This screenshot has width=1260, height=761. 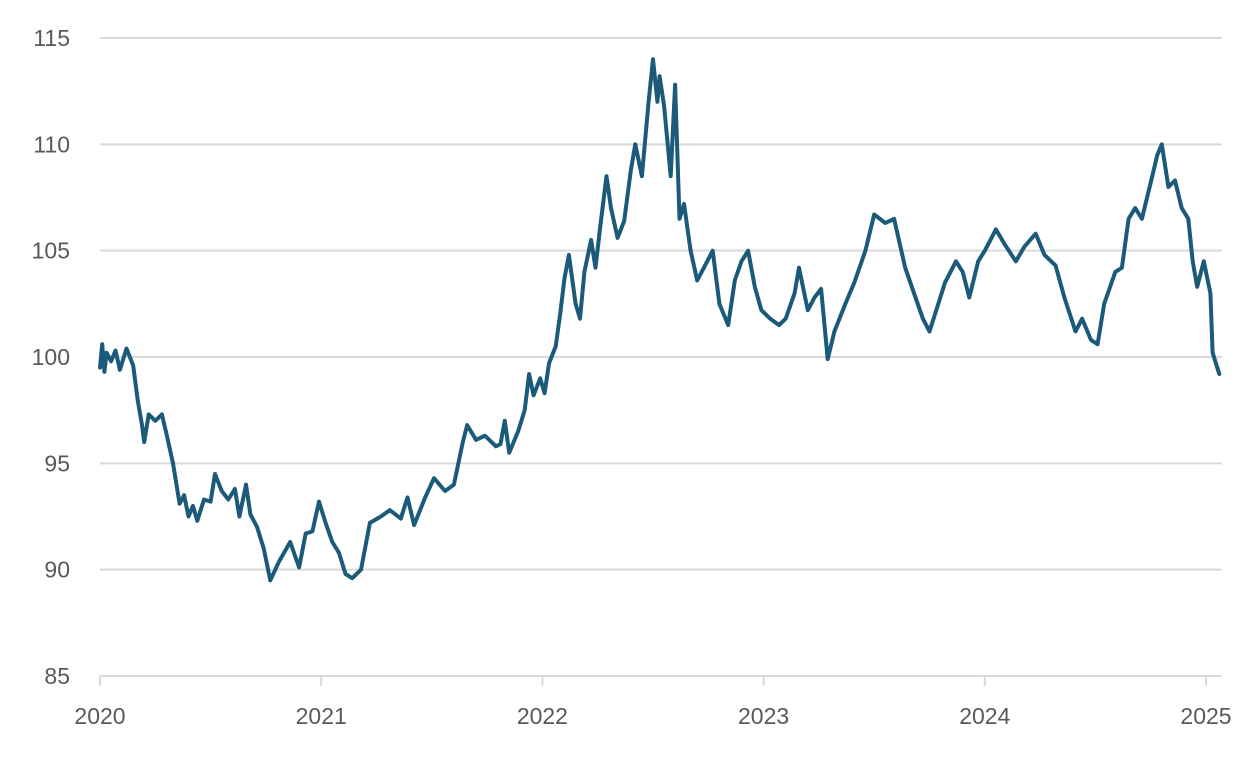 I want to click on x-tick-label: 2022, so click(x=542, y=716).